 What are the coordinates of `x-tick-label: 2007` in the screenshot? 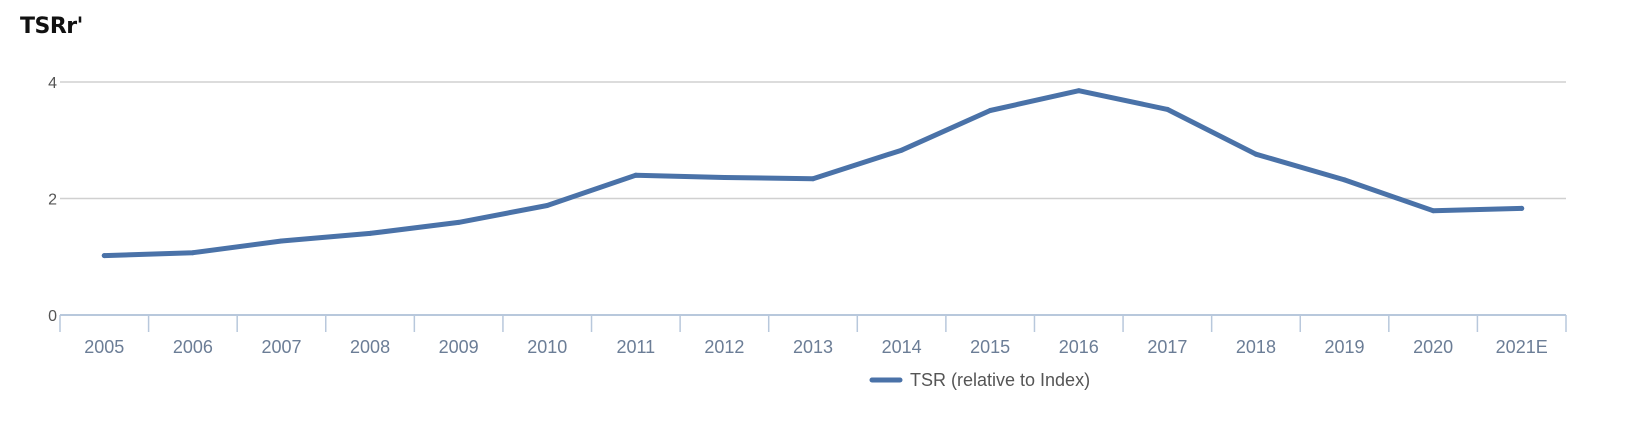 It's located at (281, 347).